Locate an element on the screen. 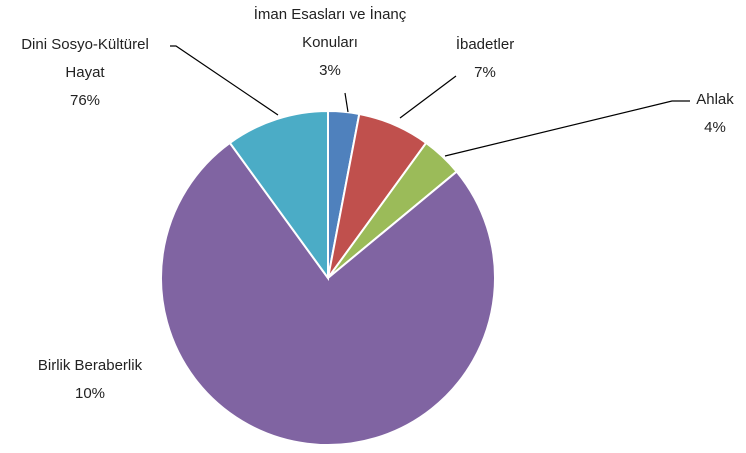 This screenshot has height=453, width=746. slice-label: İman Esasları ve İnanç Konuları 3% is located at coordinates (330, 43).